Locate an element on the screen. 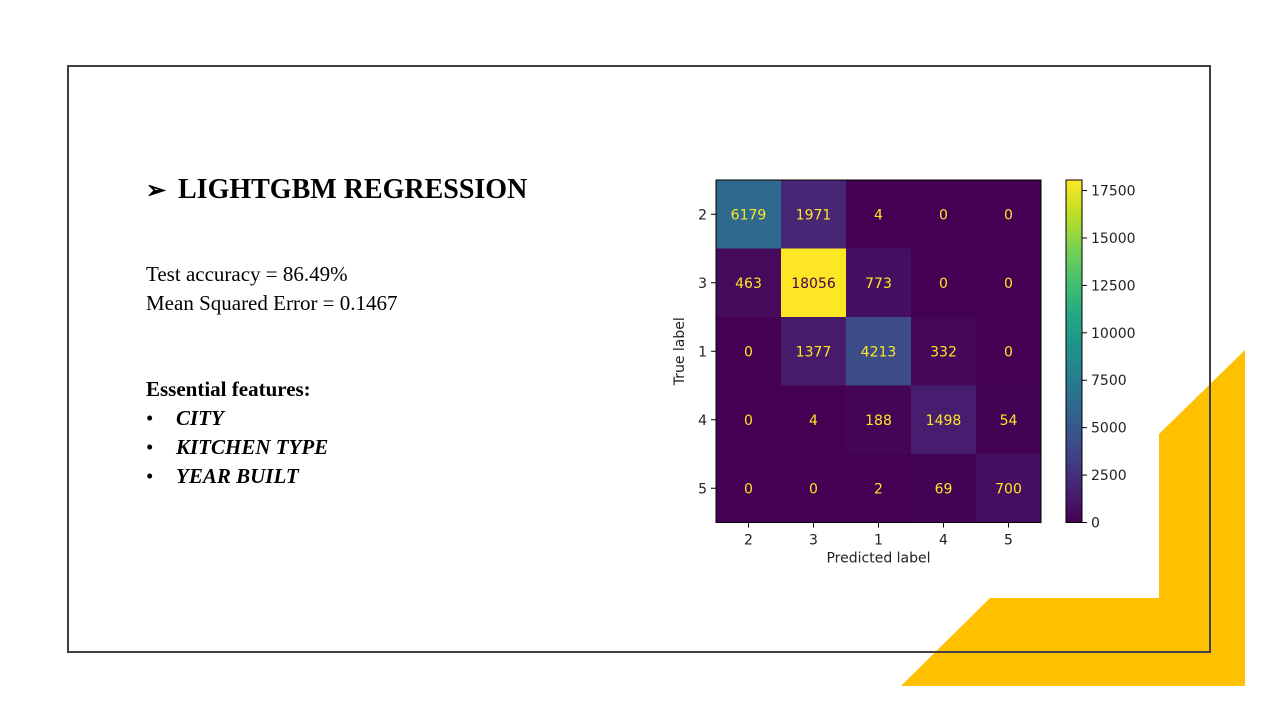 The image size is (1280, 720). feature-label: CITY is located at coordinates (200, 418).